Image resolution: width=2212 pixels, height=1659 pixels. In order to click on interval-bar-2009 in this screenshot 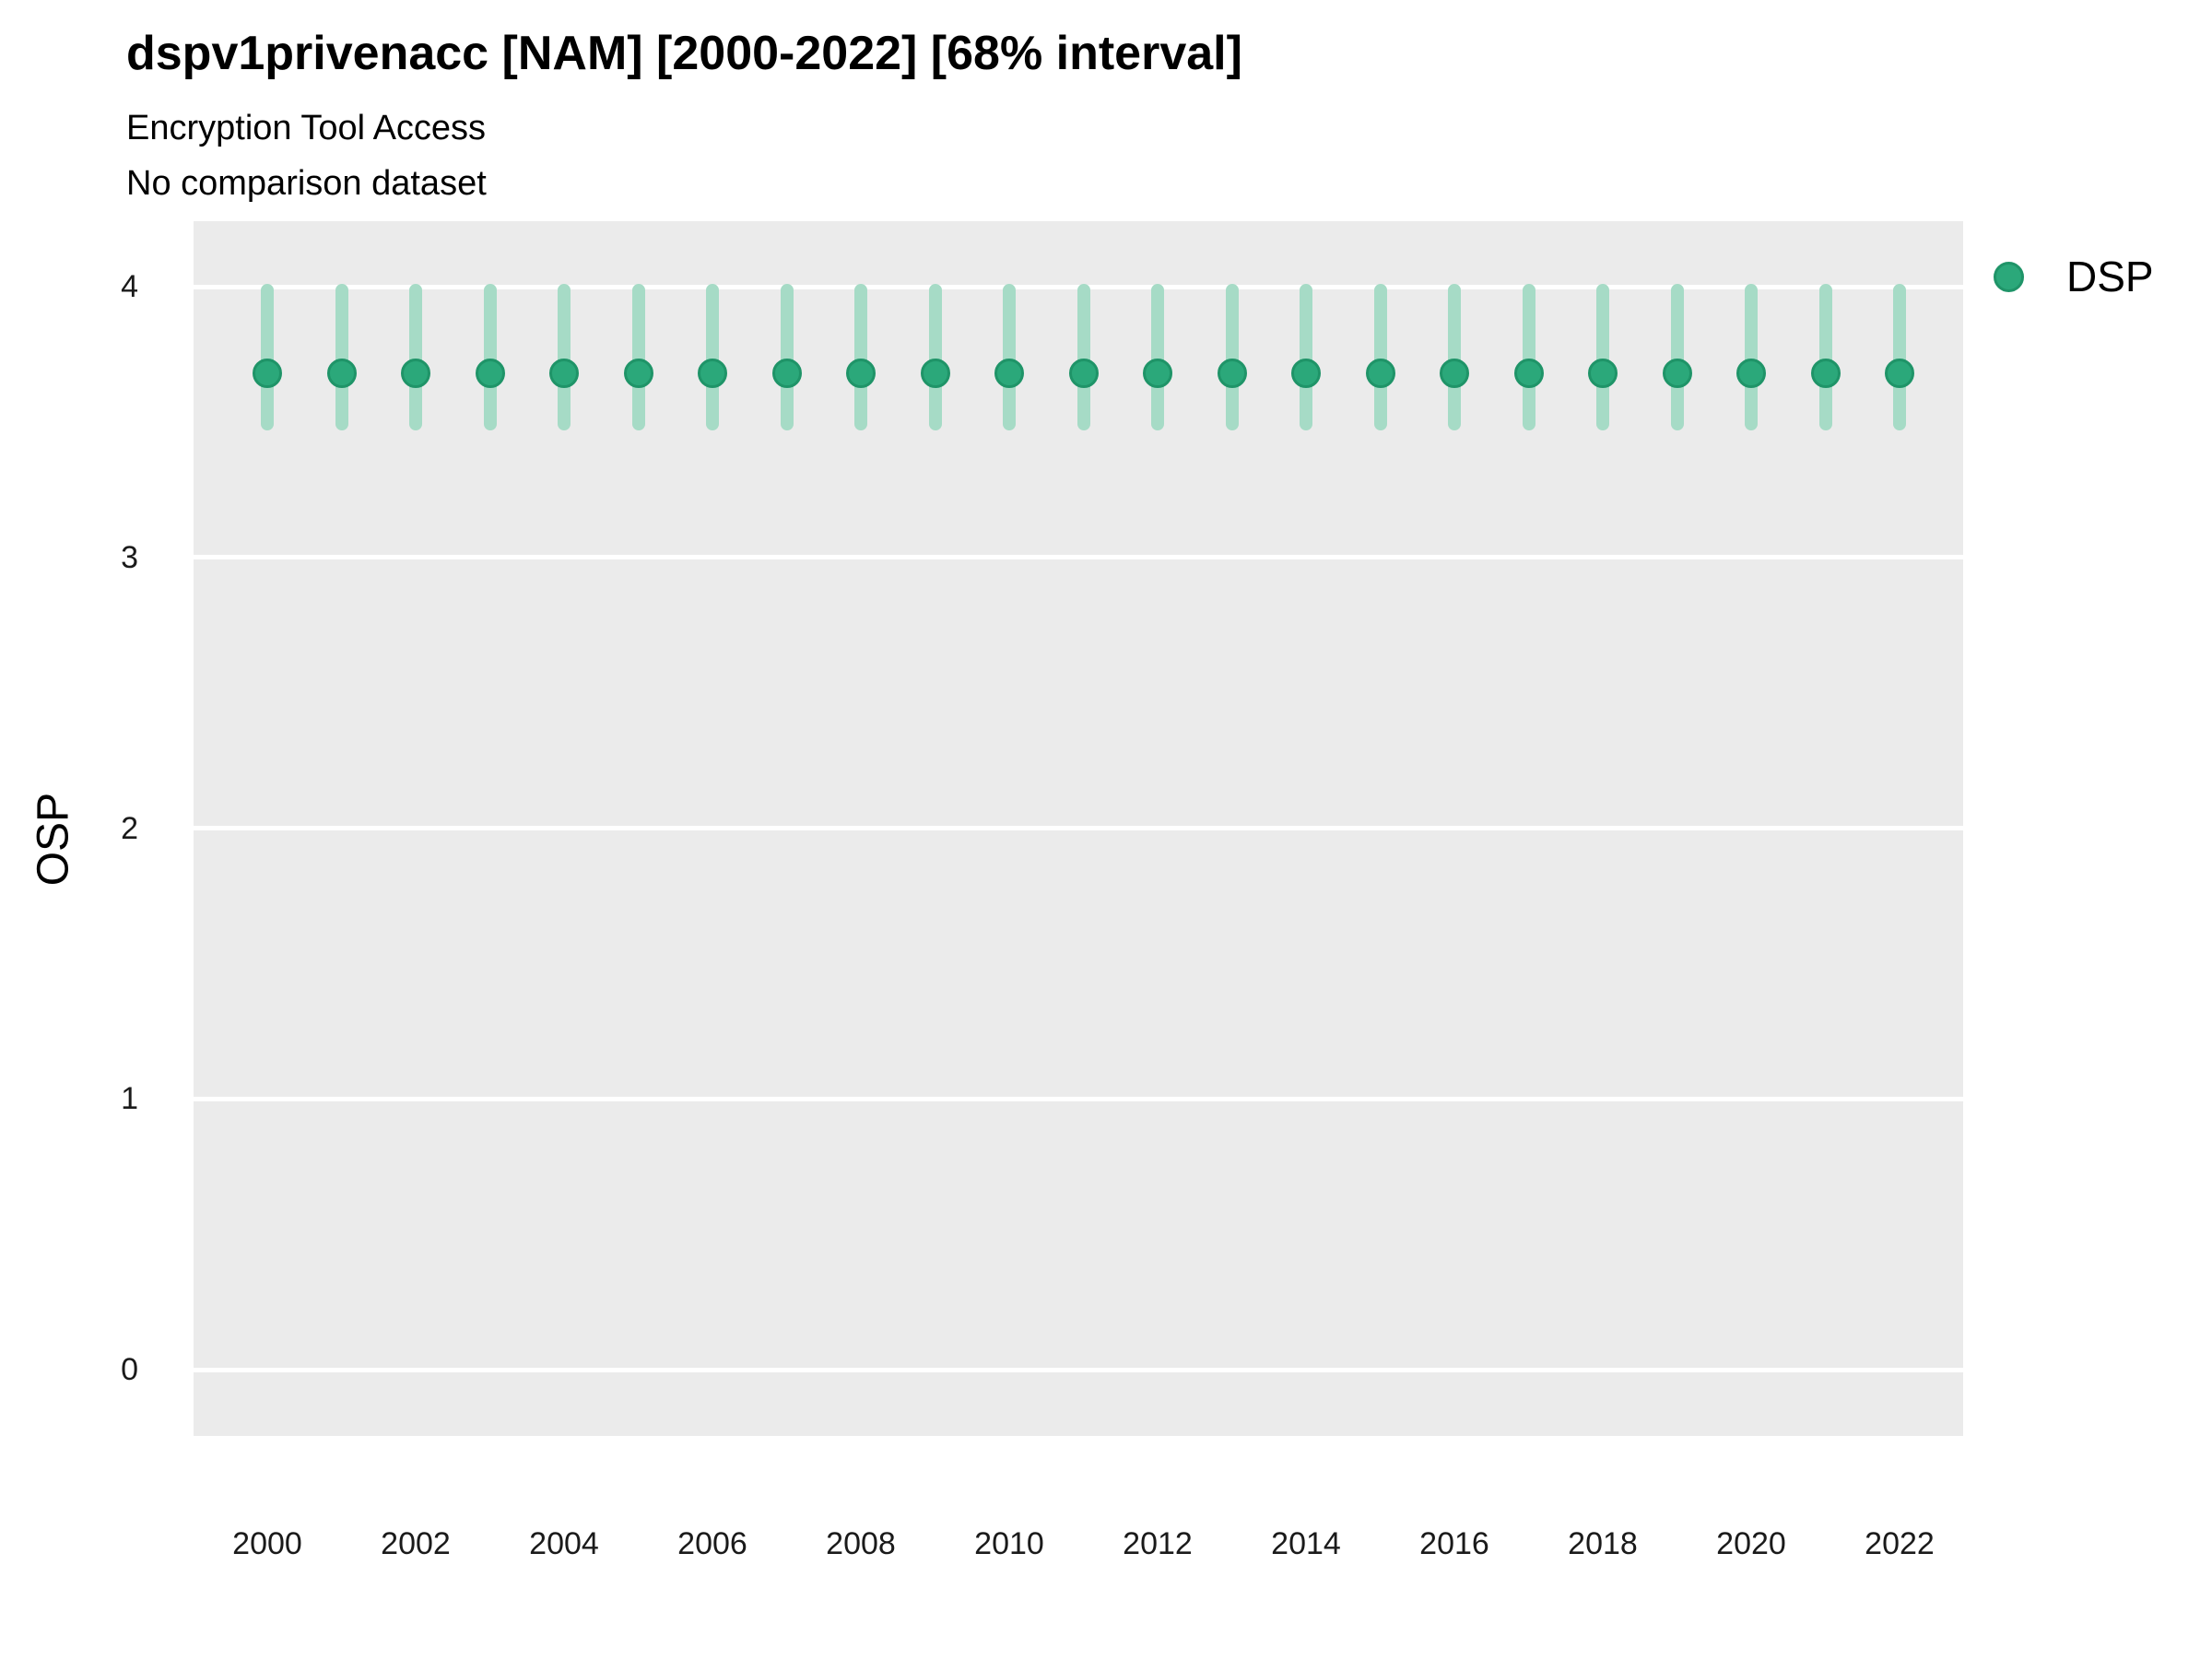, I will do `click(935, 357)`.